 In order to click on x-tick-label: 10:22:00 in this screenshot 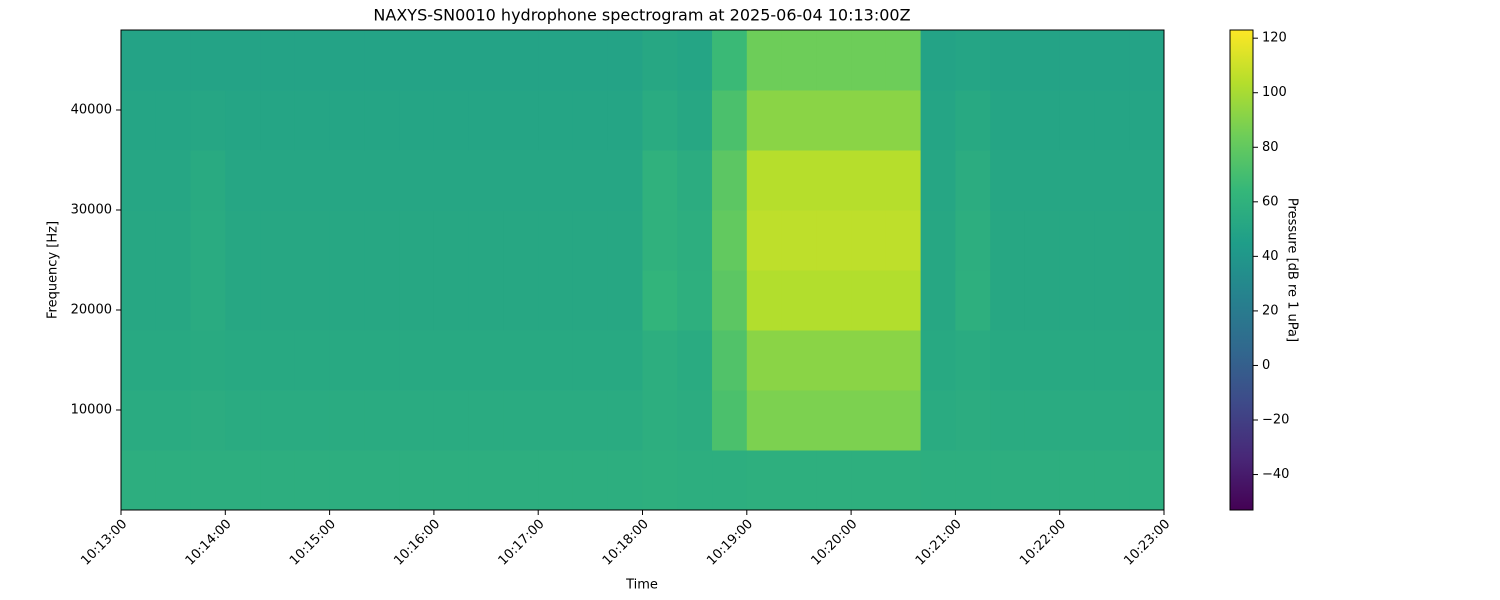, I will do `click(1043, 543)`.